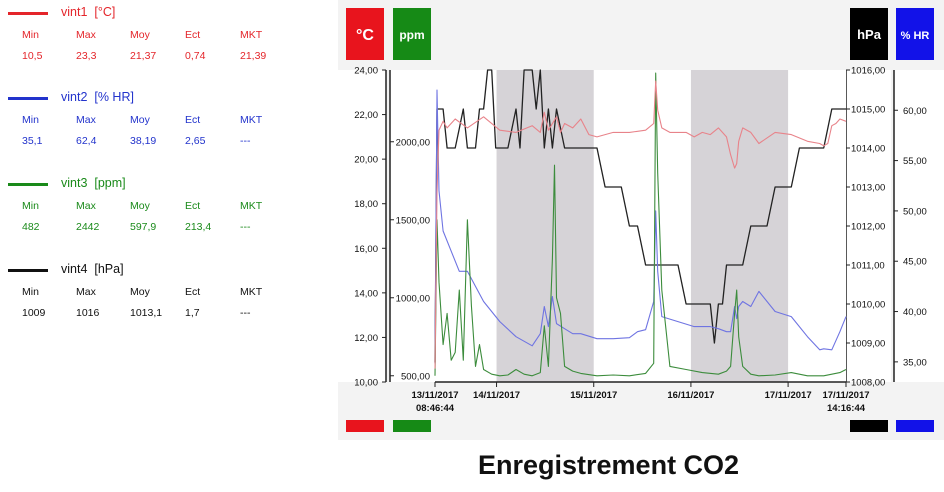 The image size is (944, 492). What do you see at coordinates (198, 227) in the screenshot?
I see `legend-value: 213,4` at bounding box center [198, 227].